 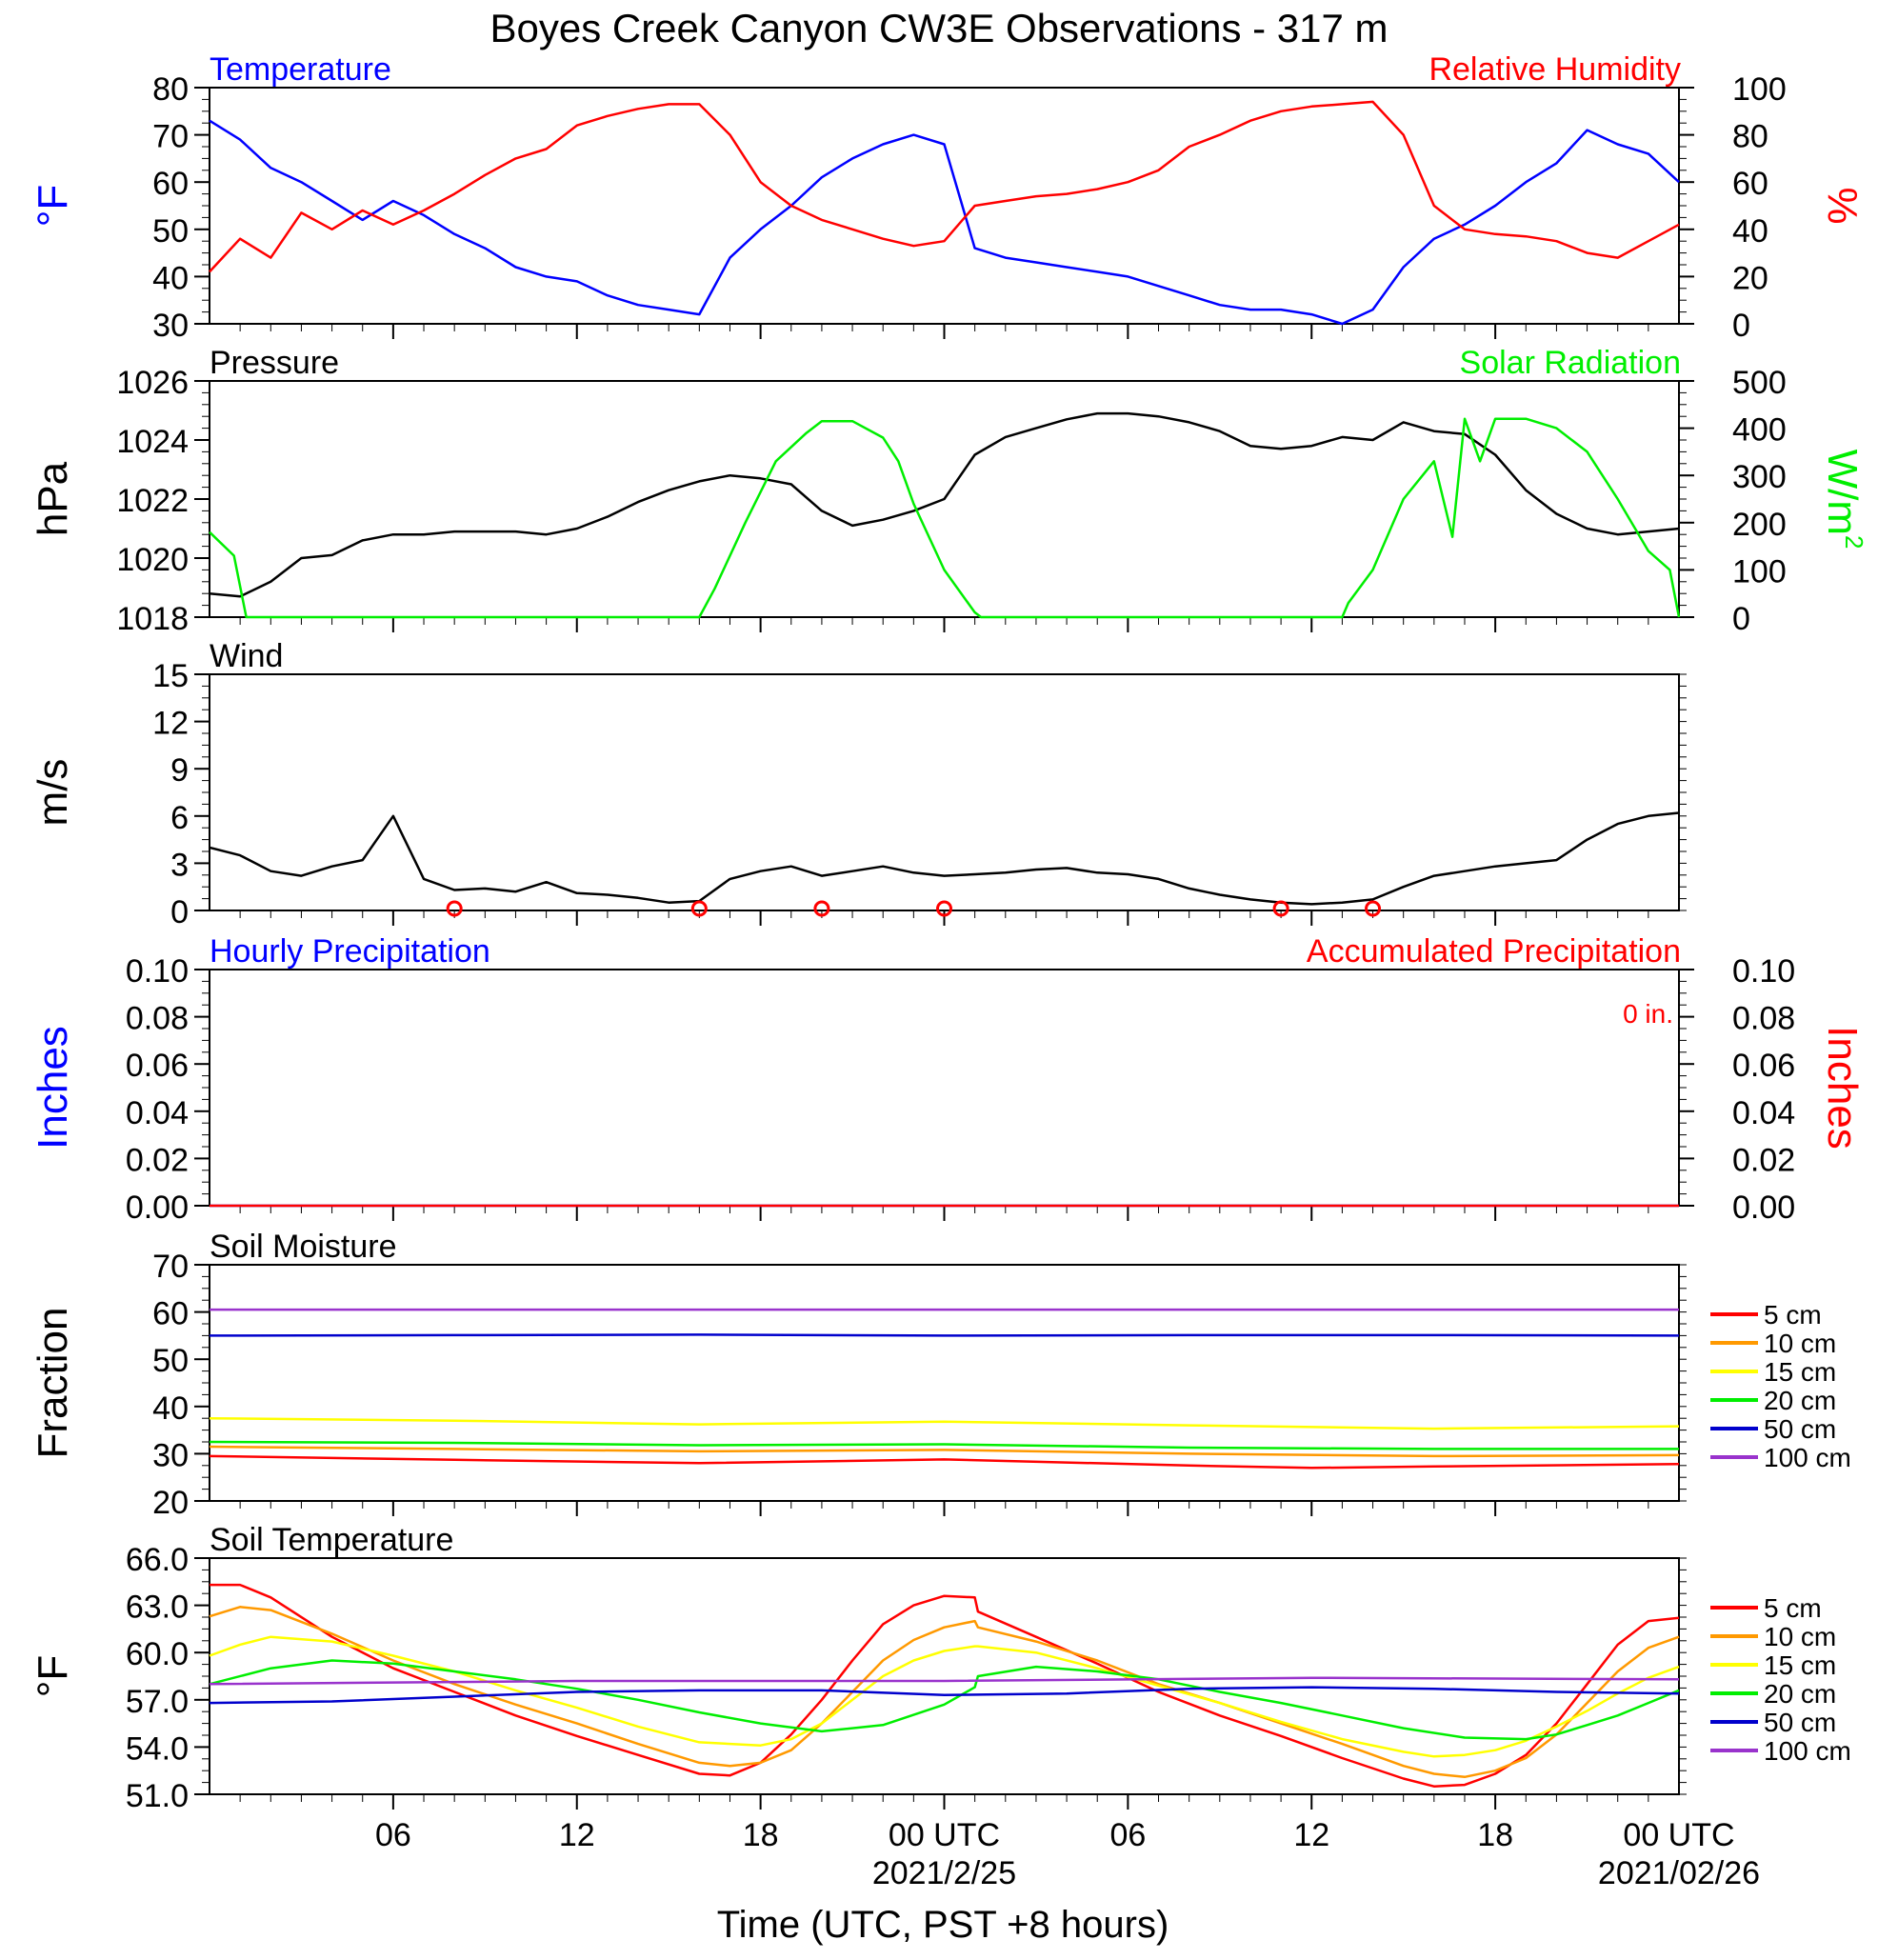 I want to click on series-line-wind, so click(x=944, y=858).